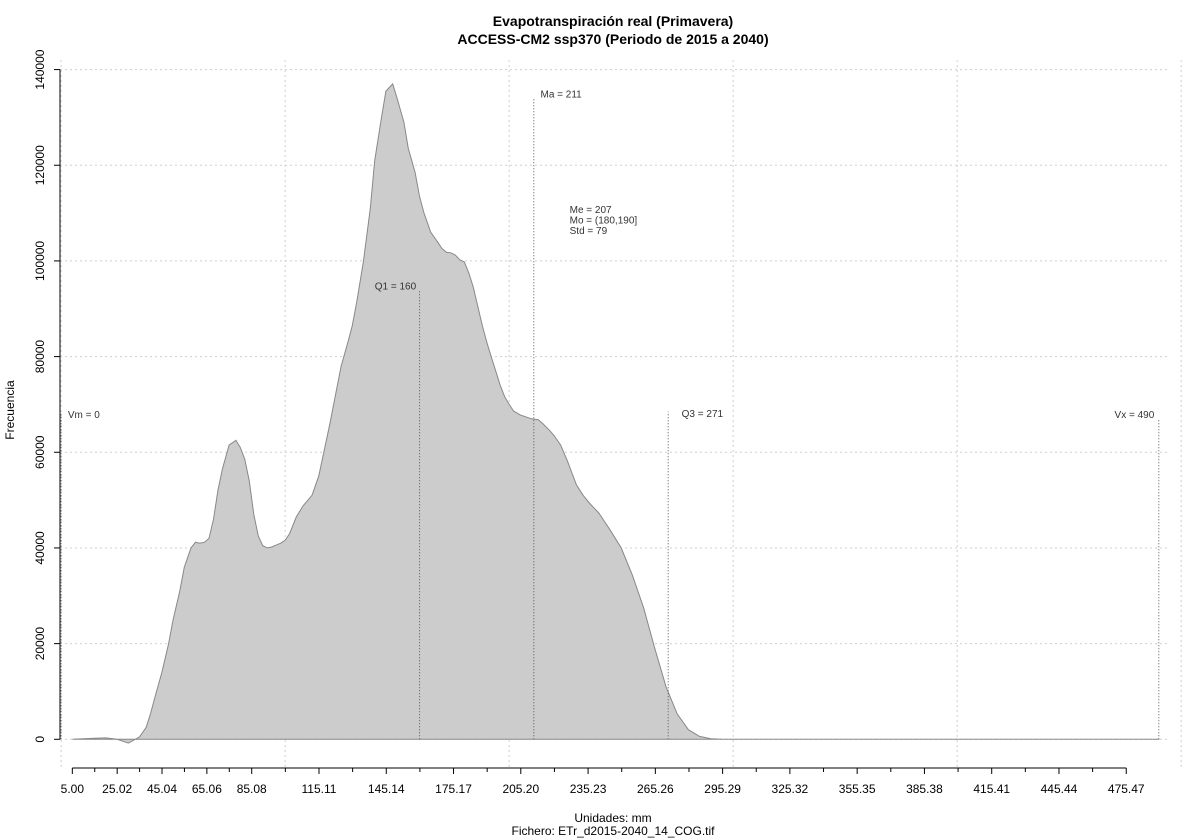  What do you see at coordinates (40, 452) in the screenshot?
I see `y-tick-label: 60000` at bounding box center [40, 452].